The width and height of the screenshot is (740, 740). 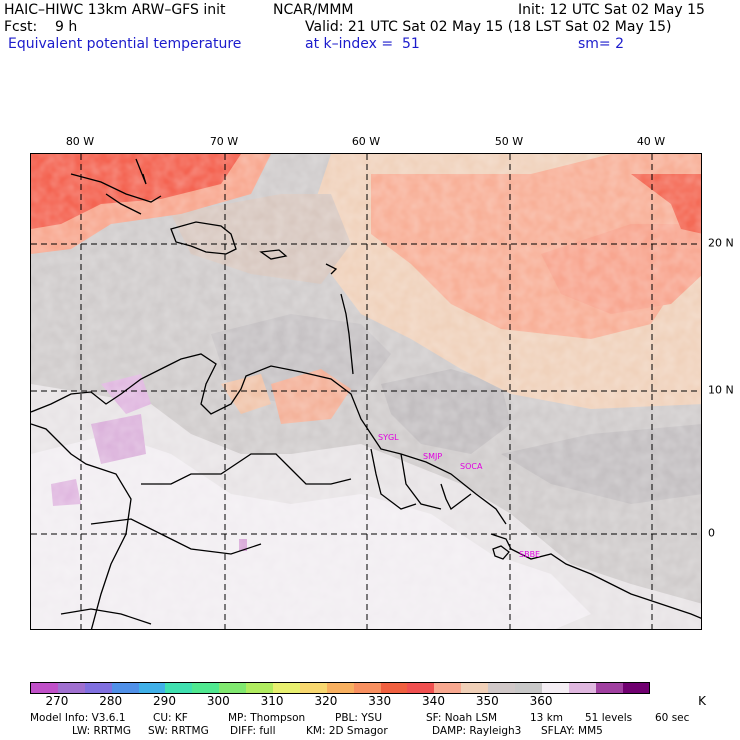 I want to click on colorbar-unit: K, so click(x=702, y=701).